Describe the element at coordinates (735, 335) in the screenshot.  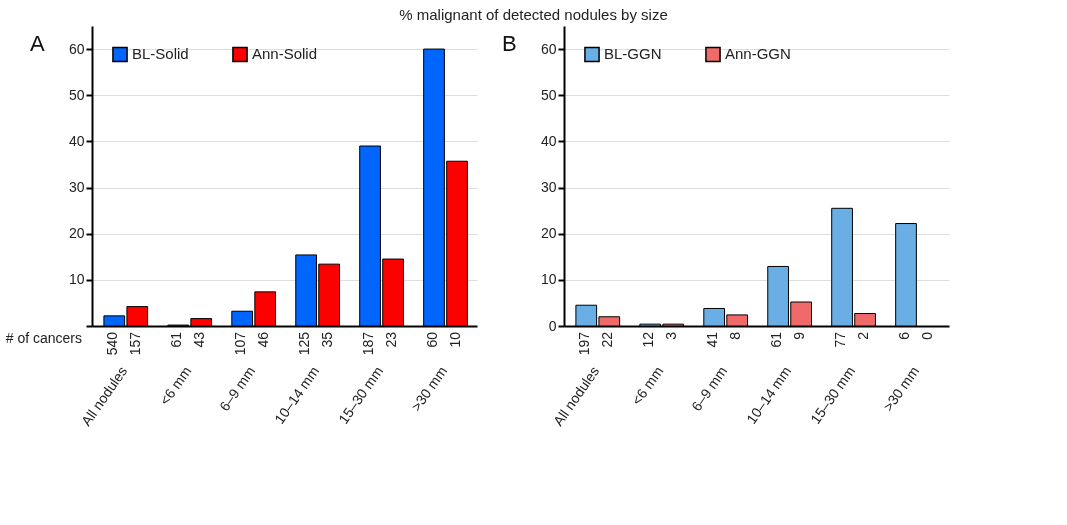
I see `text: 8` at that location.